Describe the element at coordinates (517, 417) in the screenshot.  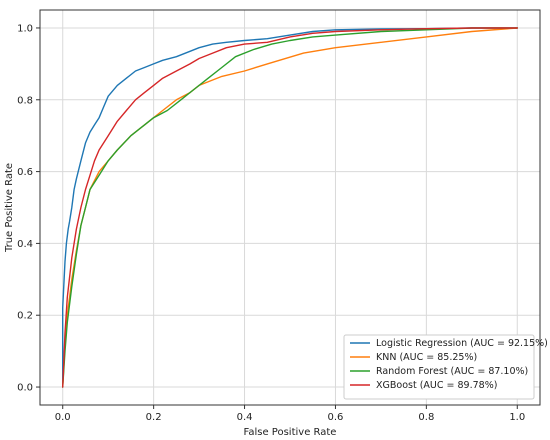
I see `x-tick-label: 1.0` at that location.